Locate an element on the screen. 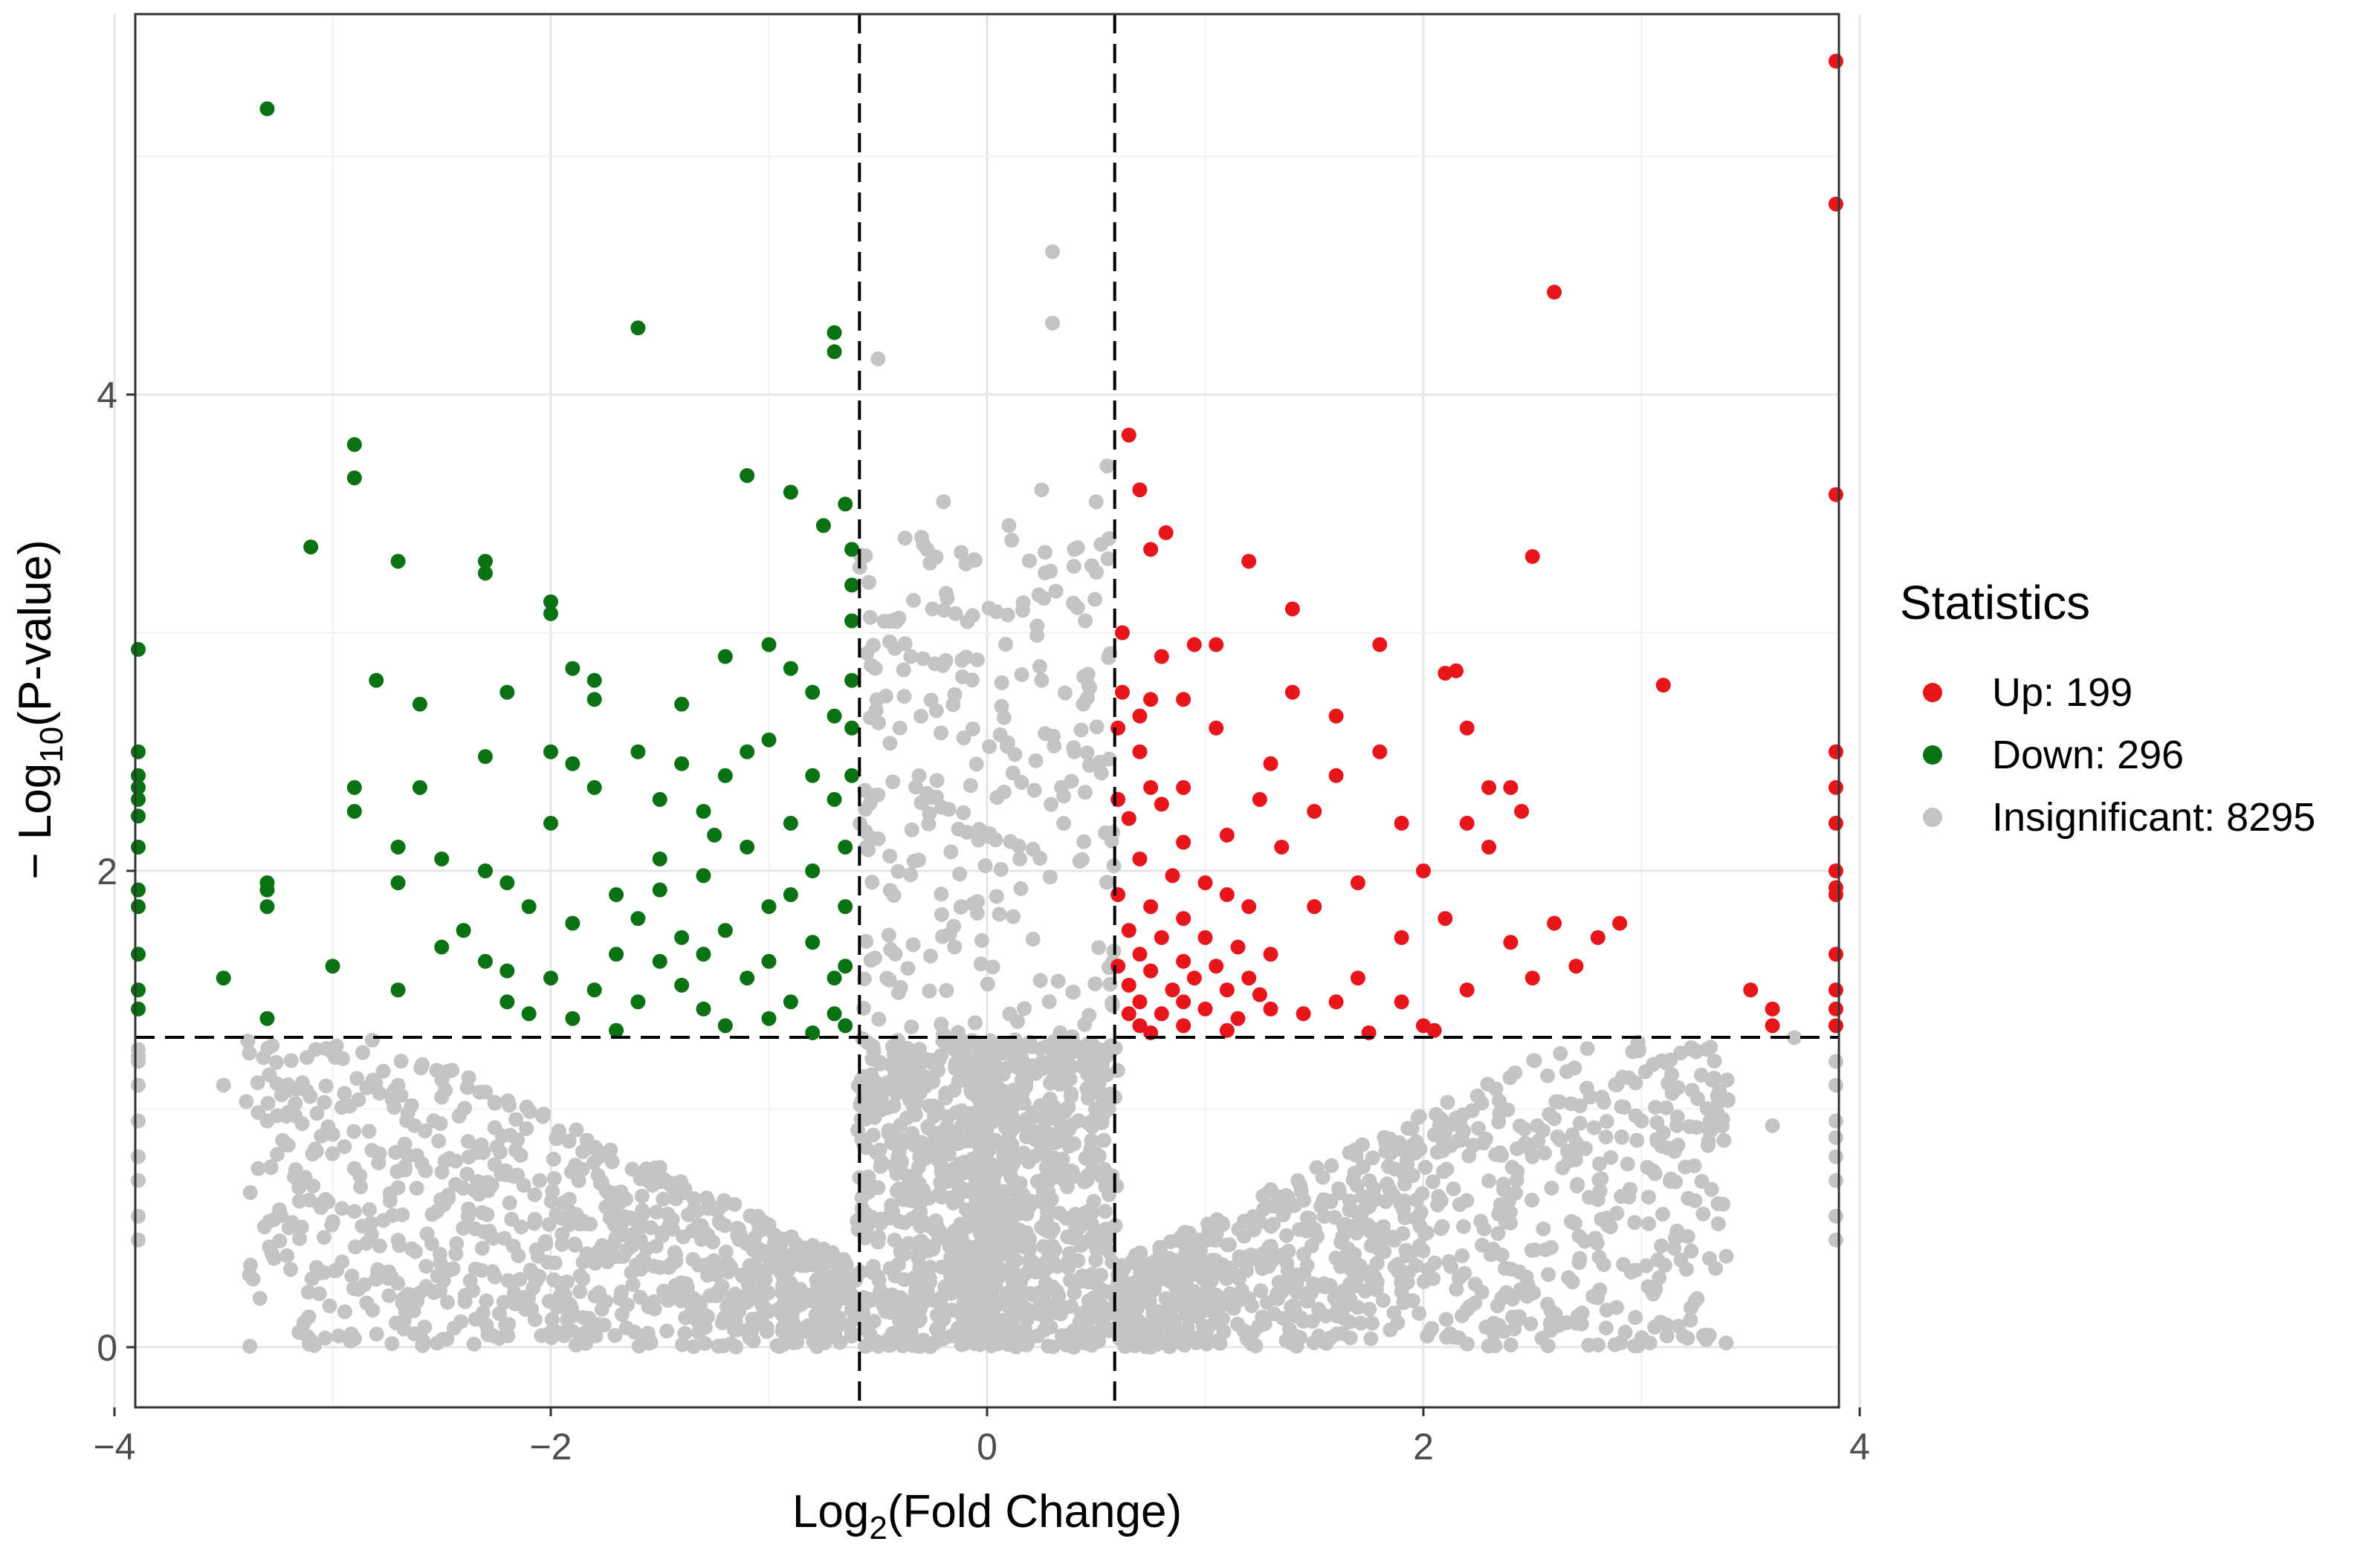 The width and height of the screenshot is (2380, 1553). x-tick-label: −4 is located at coordinates (114, 1447).